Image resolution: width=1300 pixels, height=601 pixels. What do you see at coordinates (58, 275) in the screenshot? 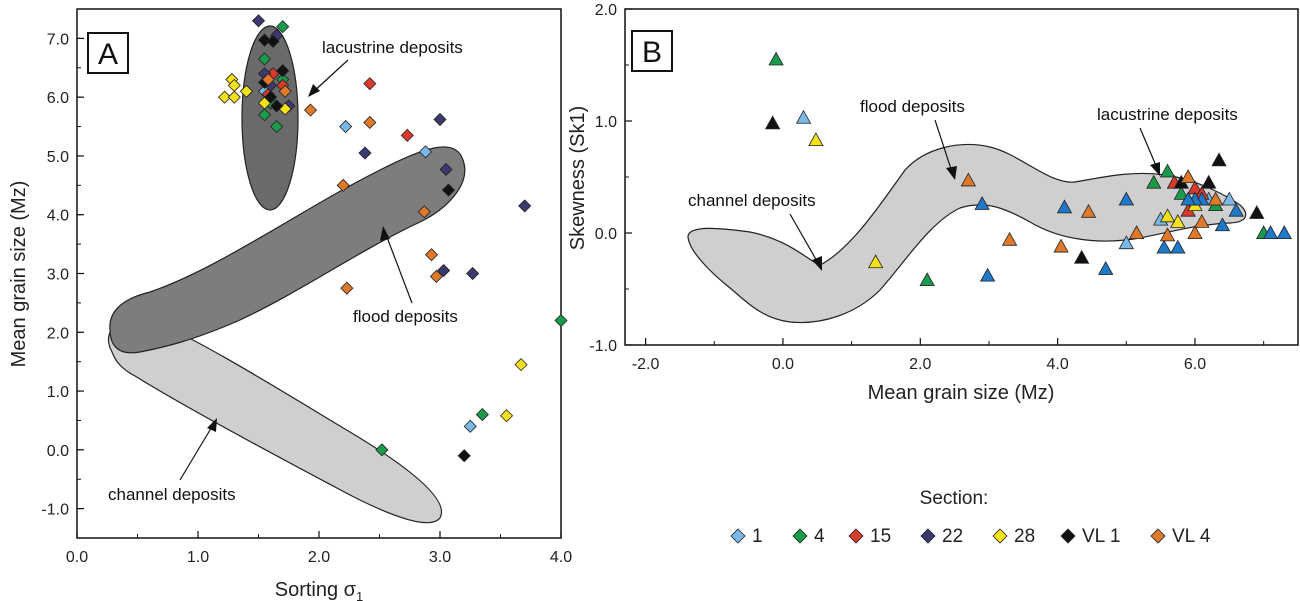
I see `a-ytick-label-4: 3.0` at bounding box center [58, 275].